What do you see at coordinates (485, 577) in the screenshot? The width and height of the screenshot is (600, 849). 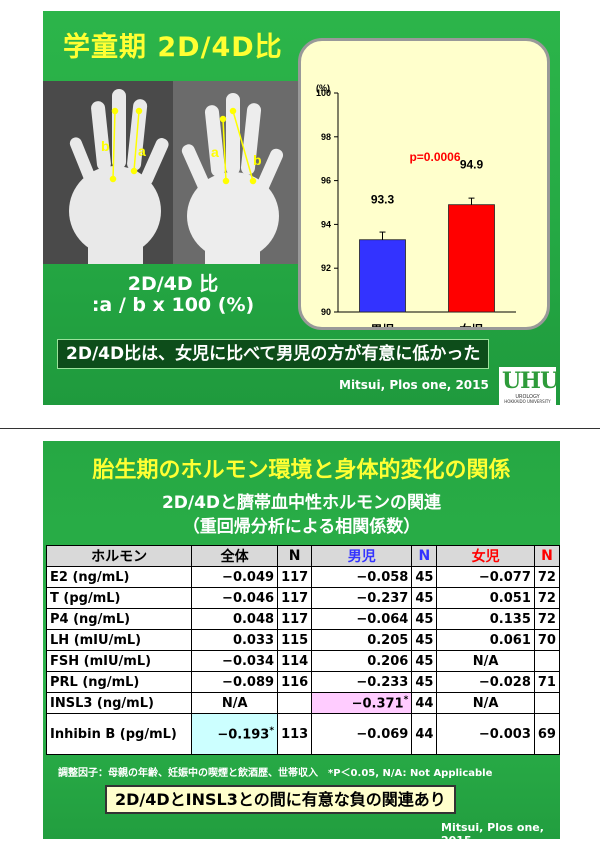 I see `cell-girls: −0.077` at bounding box center [485, 577].